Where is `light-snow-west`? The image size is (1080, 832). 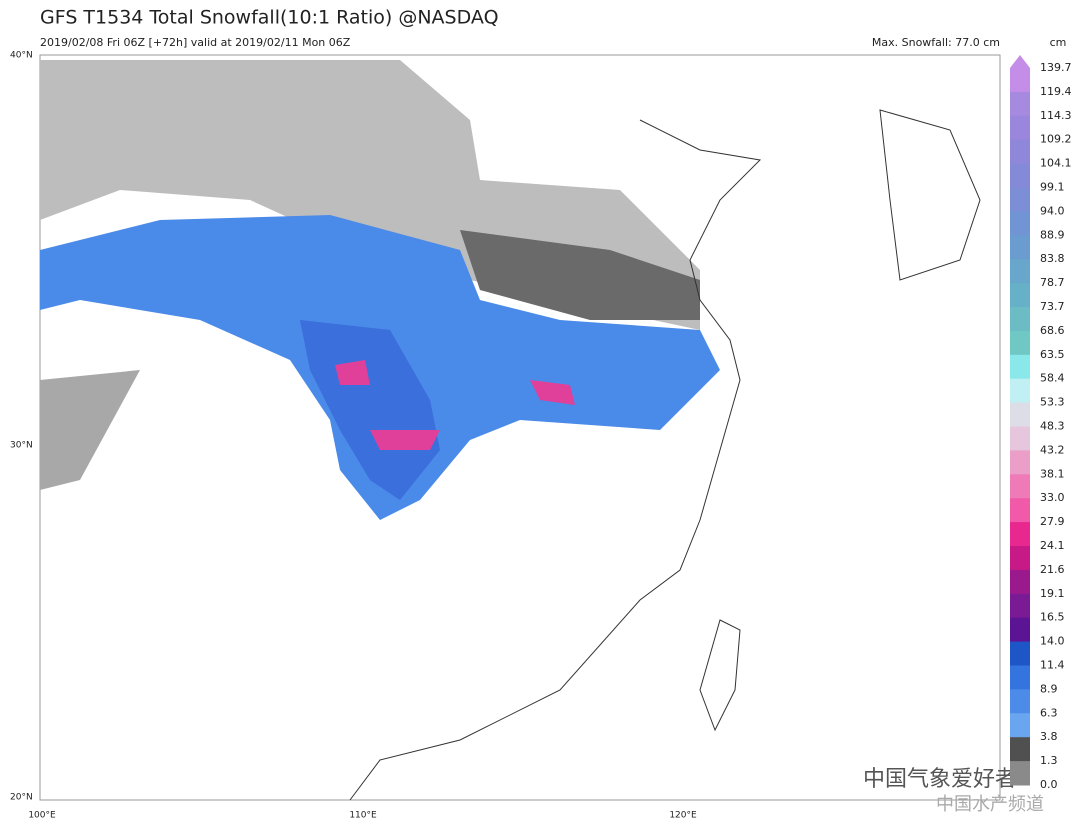 light-snow-west is located at coordinates (90, 430).